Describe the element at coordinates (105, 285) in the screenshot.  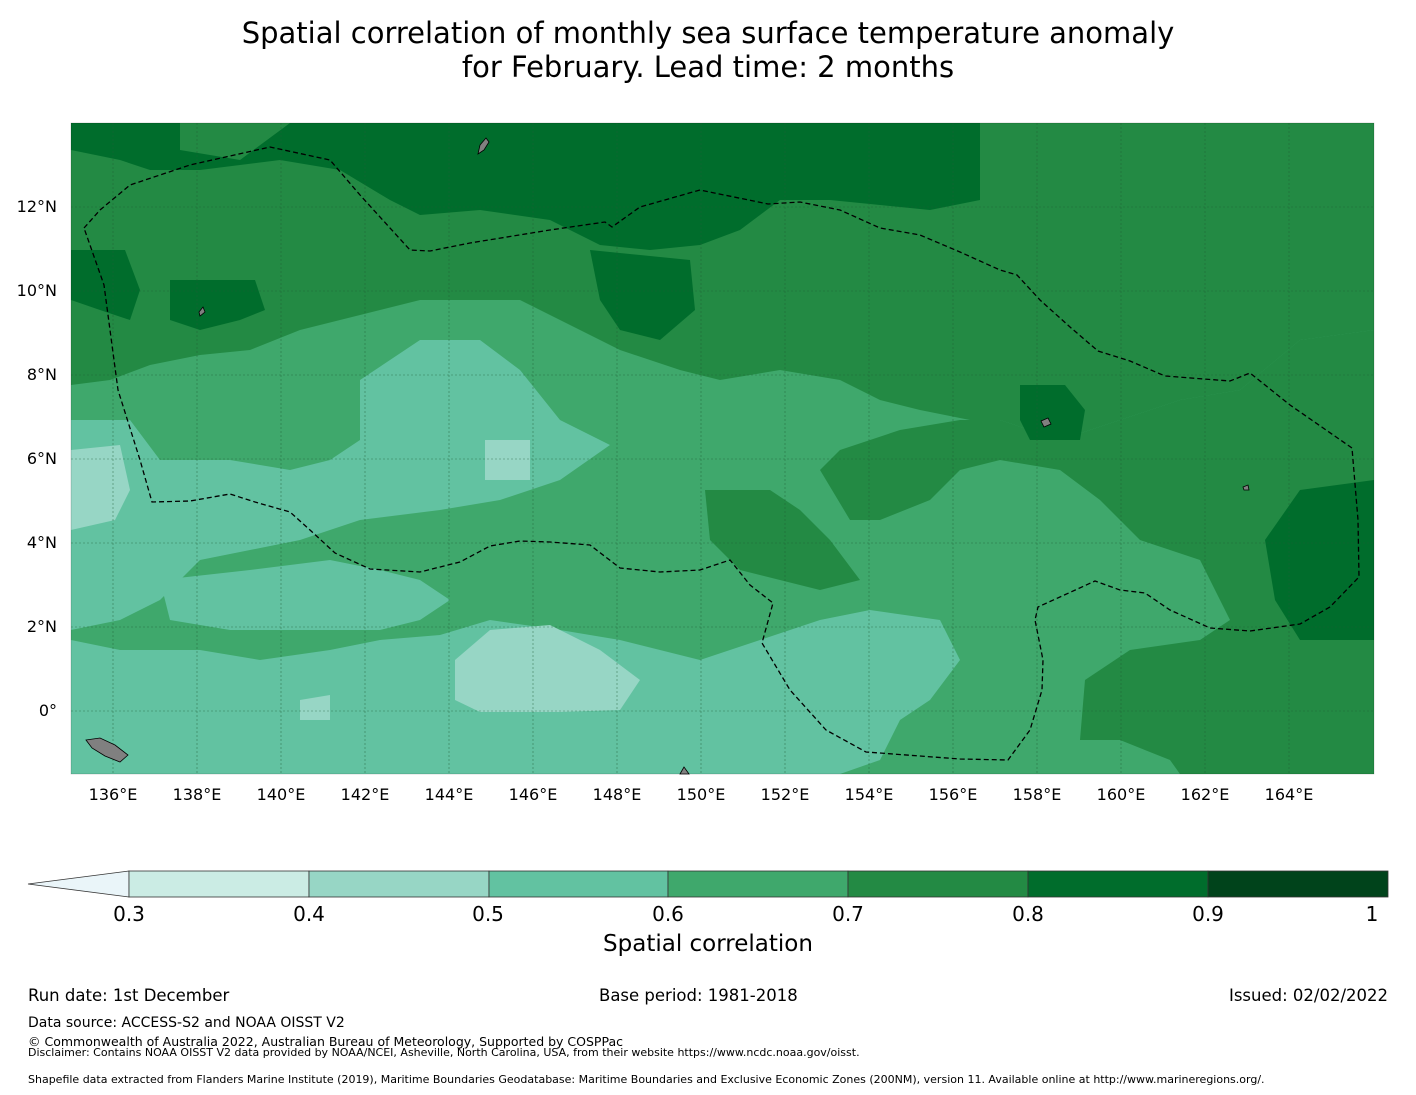
I see `region-0.8-0.9-west` at that location.